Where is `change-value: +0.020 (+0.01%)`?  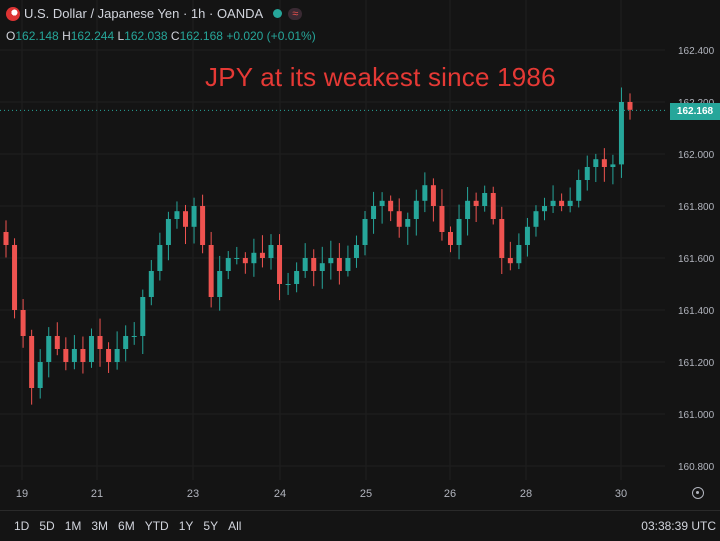 change-value: +0.020 (+0.01%) is located at coordinates (271, 36).